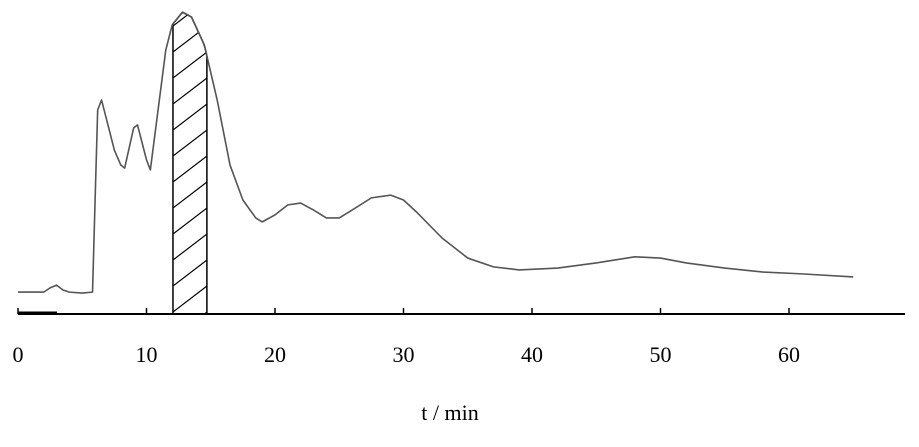  I want to click on x-tick-label: 10, so click(147, 354).